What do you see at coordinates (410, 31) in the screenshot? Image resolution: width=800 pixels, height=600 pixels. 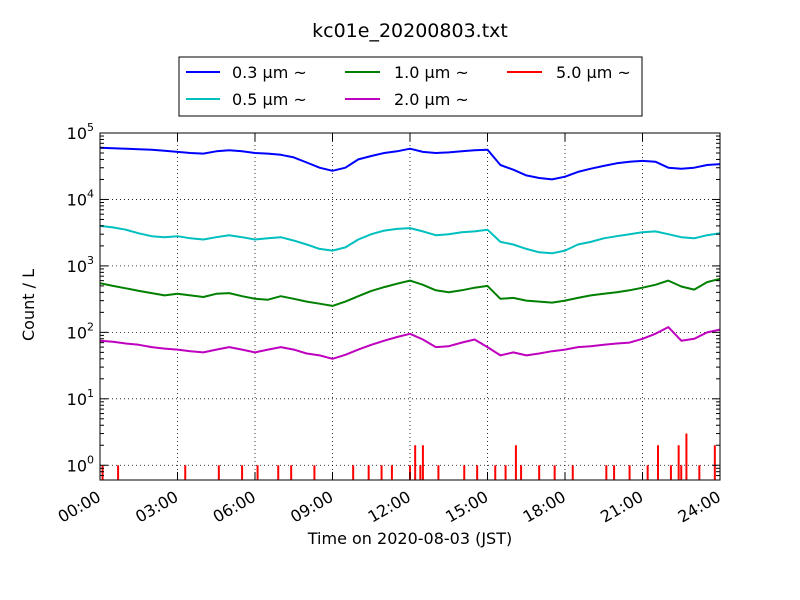 I see `chart-title: kc01e_20200803.txt` at bounding box center [410, 31].